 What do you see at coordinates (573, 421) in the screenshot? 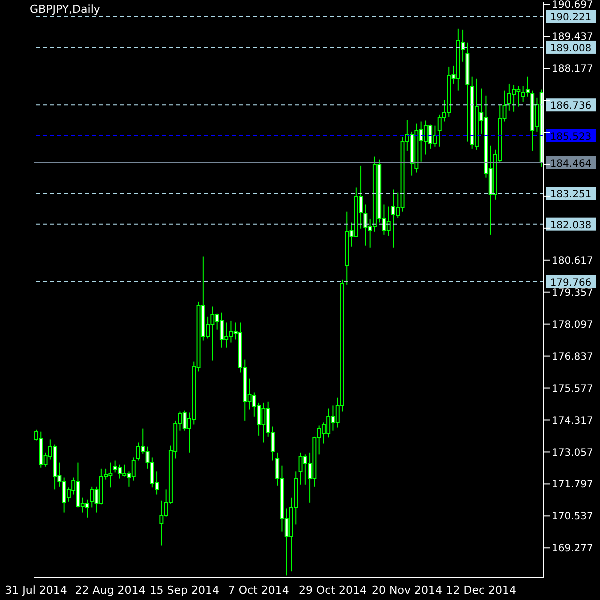
I see `y-tick-label: 174.317` at bounding box center [573, 421].